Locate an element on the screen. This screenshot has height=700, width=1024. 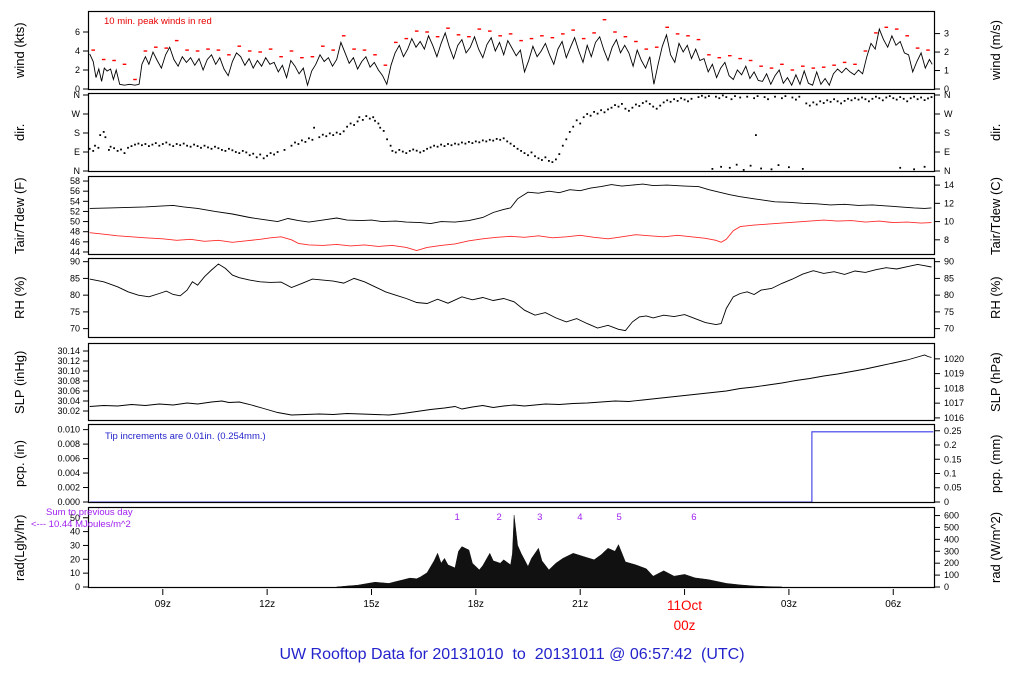
x-axis: 09z 12z 15z 18z 21z 11Oct 00z 03z 06z is located at coordinates (528, 611).